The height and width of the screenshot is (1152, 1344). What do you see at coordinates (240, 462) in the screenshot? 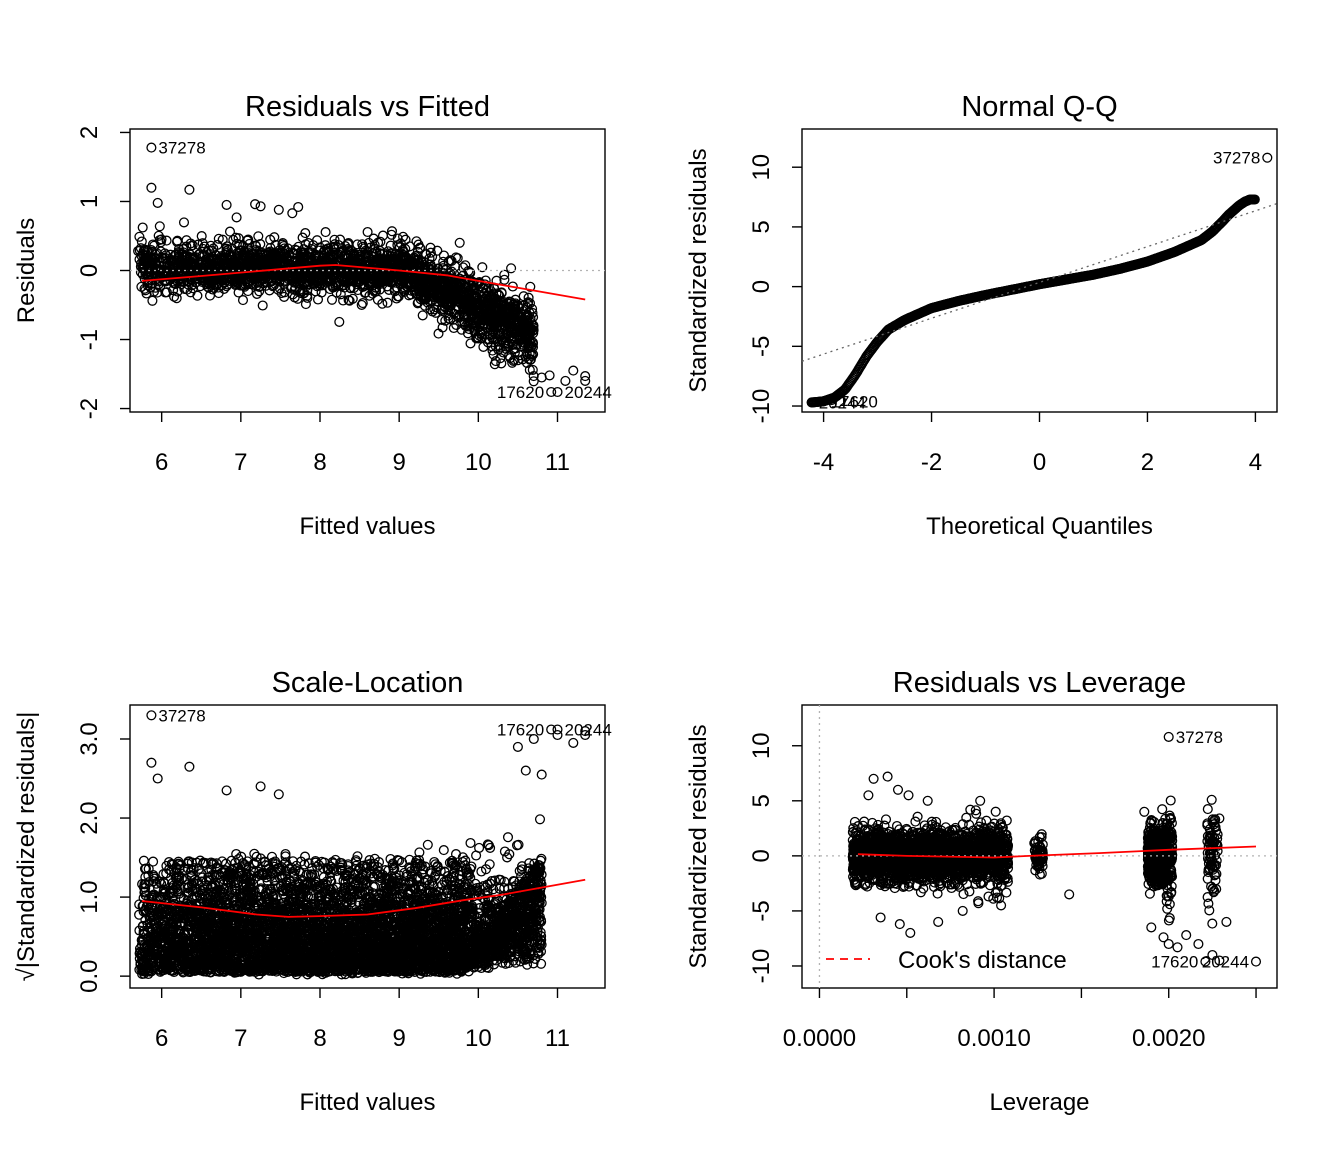
I see `resid-fitted-x-tick-label: 7` at bounding box center [240, 462].